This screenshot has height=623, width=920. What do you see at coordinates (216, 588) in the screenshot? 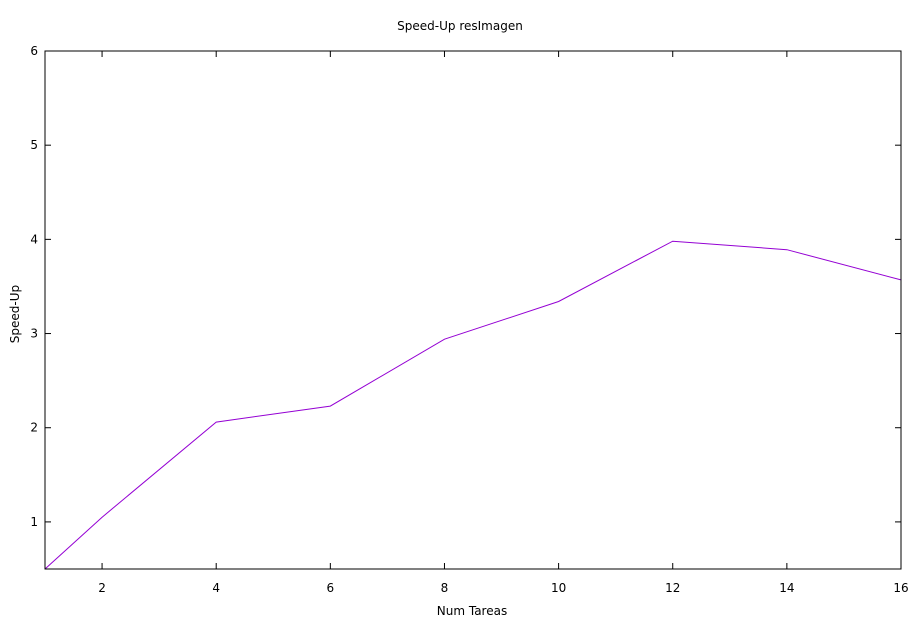
I see `x-tick-label: 4` at bounding box center [216, 588].